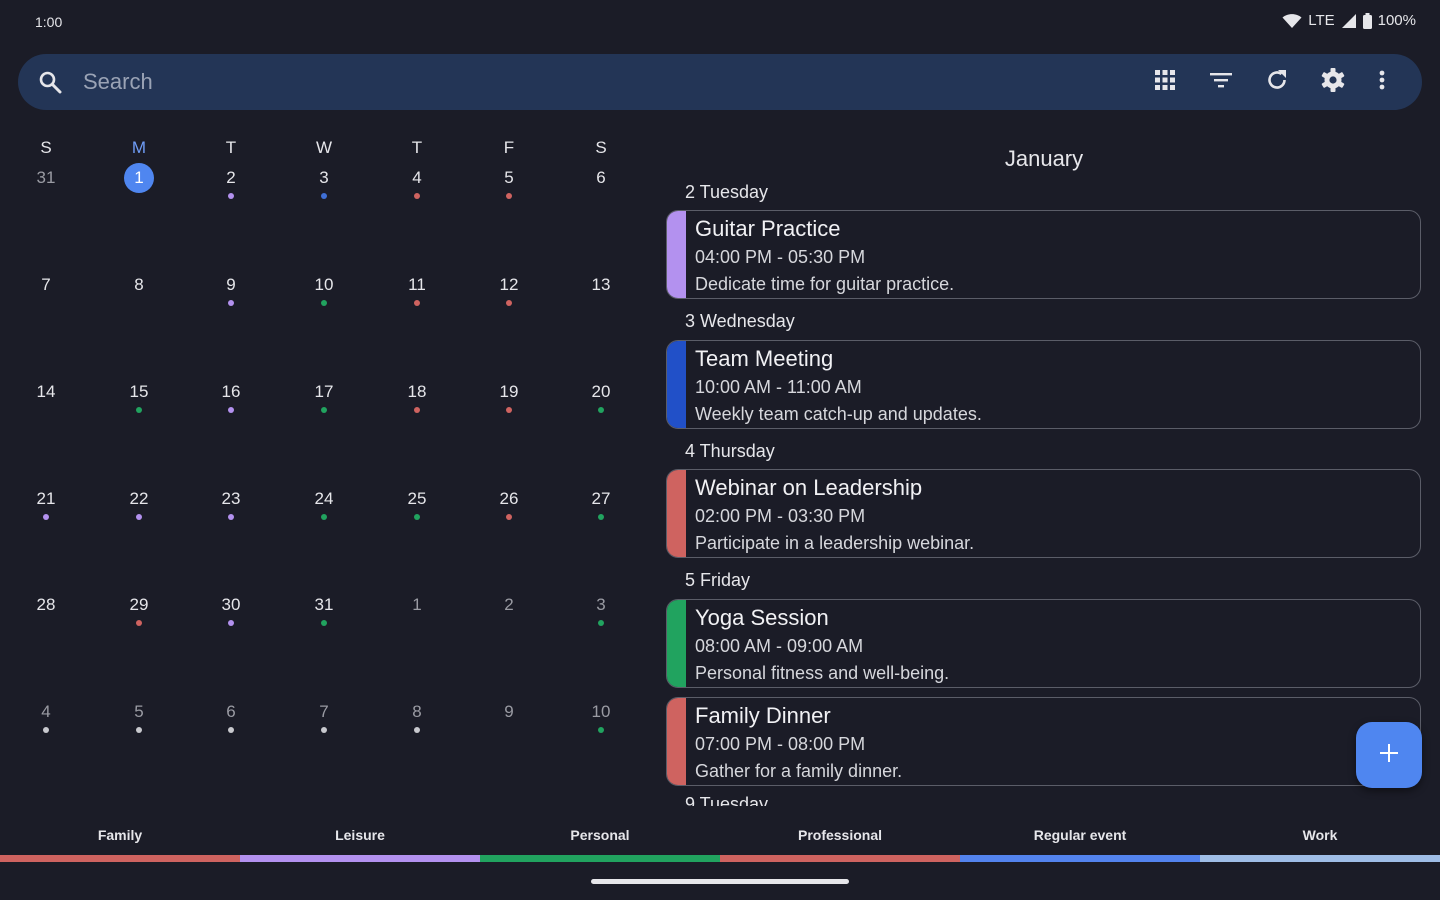 The height and width of the screenshot is (900, 1440). What do you see at coordinates (509, 514) in the screenshot?
I see `day-cell: 26` at bounding box center [509, 514].